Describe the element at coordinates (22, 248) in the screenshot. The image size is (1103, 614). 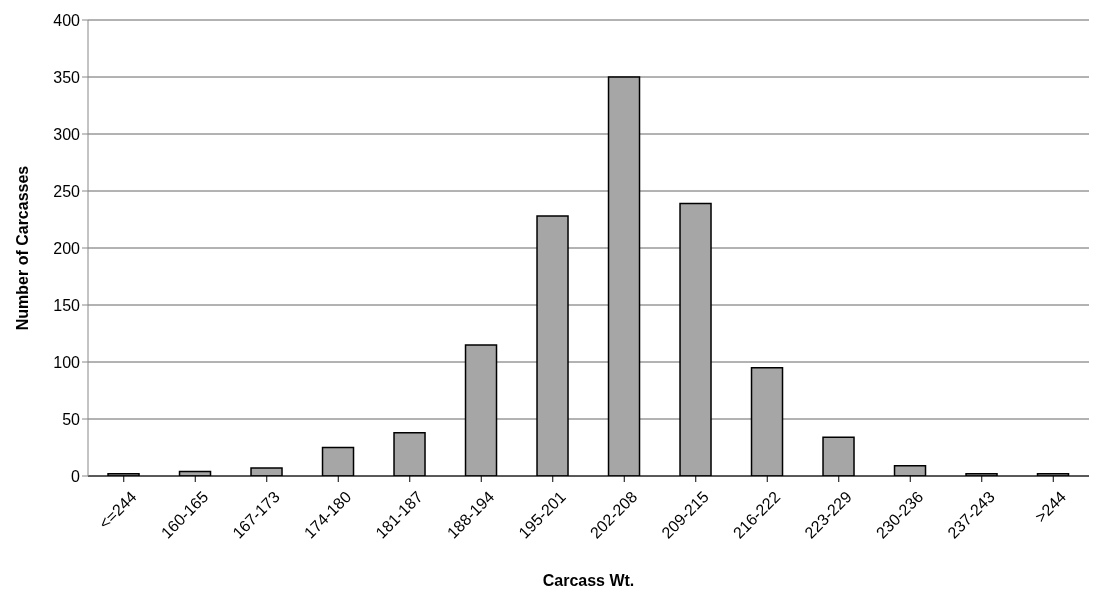
I see `y-axis-title: Number of Carcasses` at that location.